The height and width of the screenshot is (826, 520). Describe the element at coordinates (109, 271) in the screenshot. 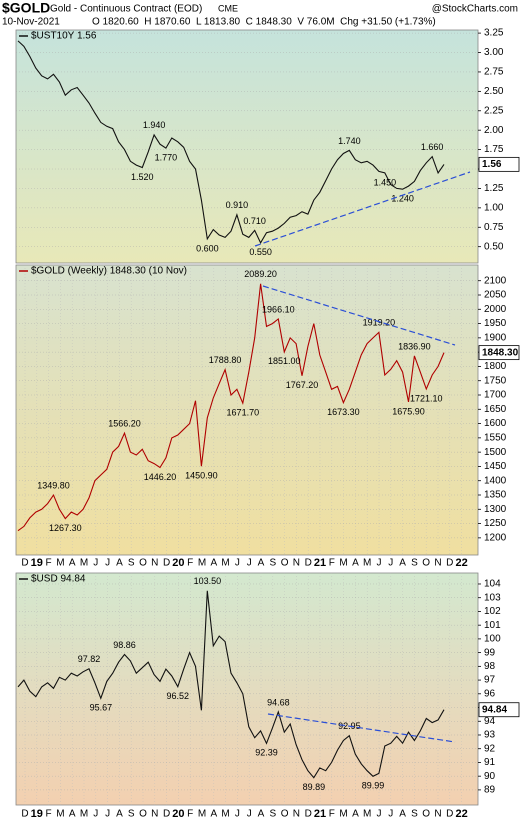

I see `panel-title: $GOLD (Weekly) 1848.30 (10 Nov)` at that location.